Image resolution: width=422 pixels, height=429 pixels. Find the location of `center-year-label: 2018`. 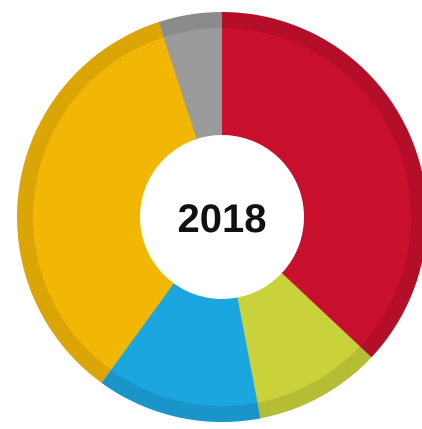

center-year-label: 2018 is located at coordinates (222, 219).